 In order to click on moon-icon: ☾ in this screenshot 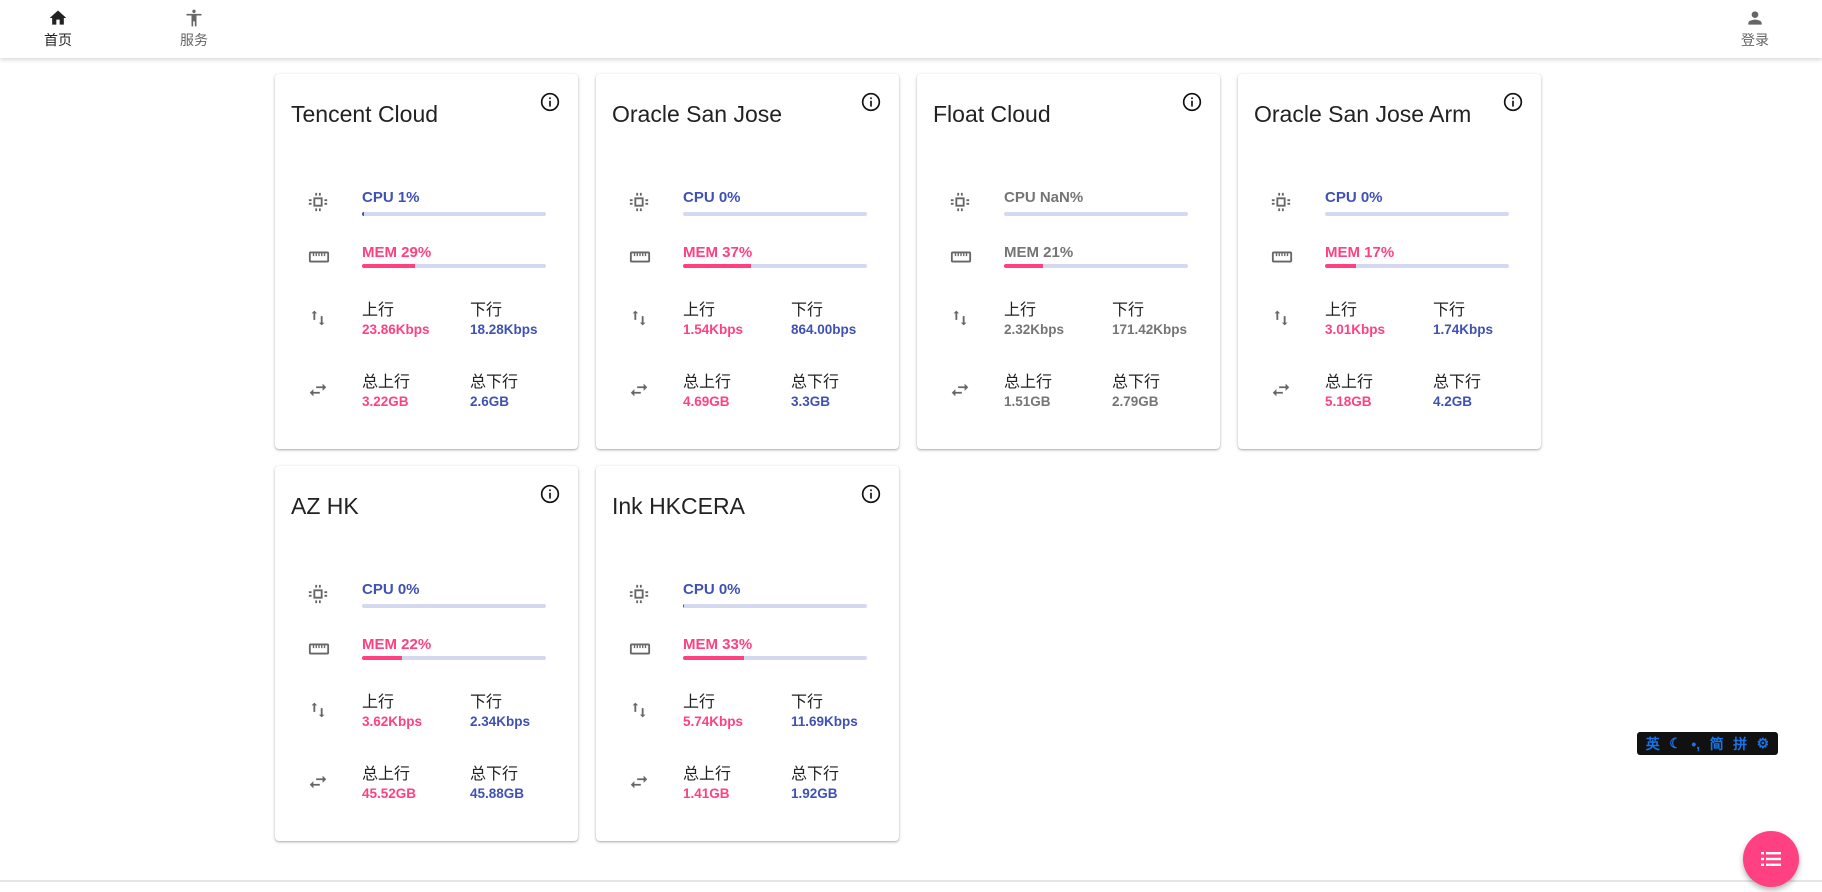, I will do `click(1675, 743)`.